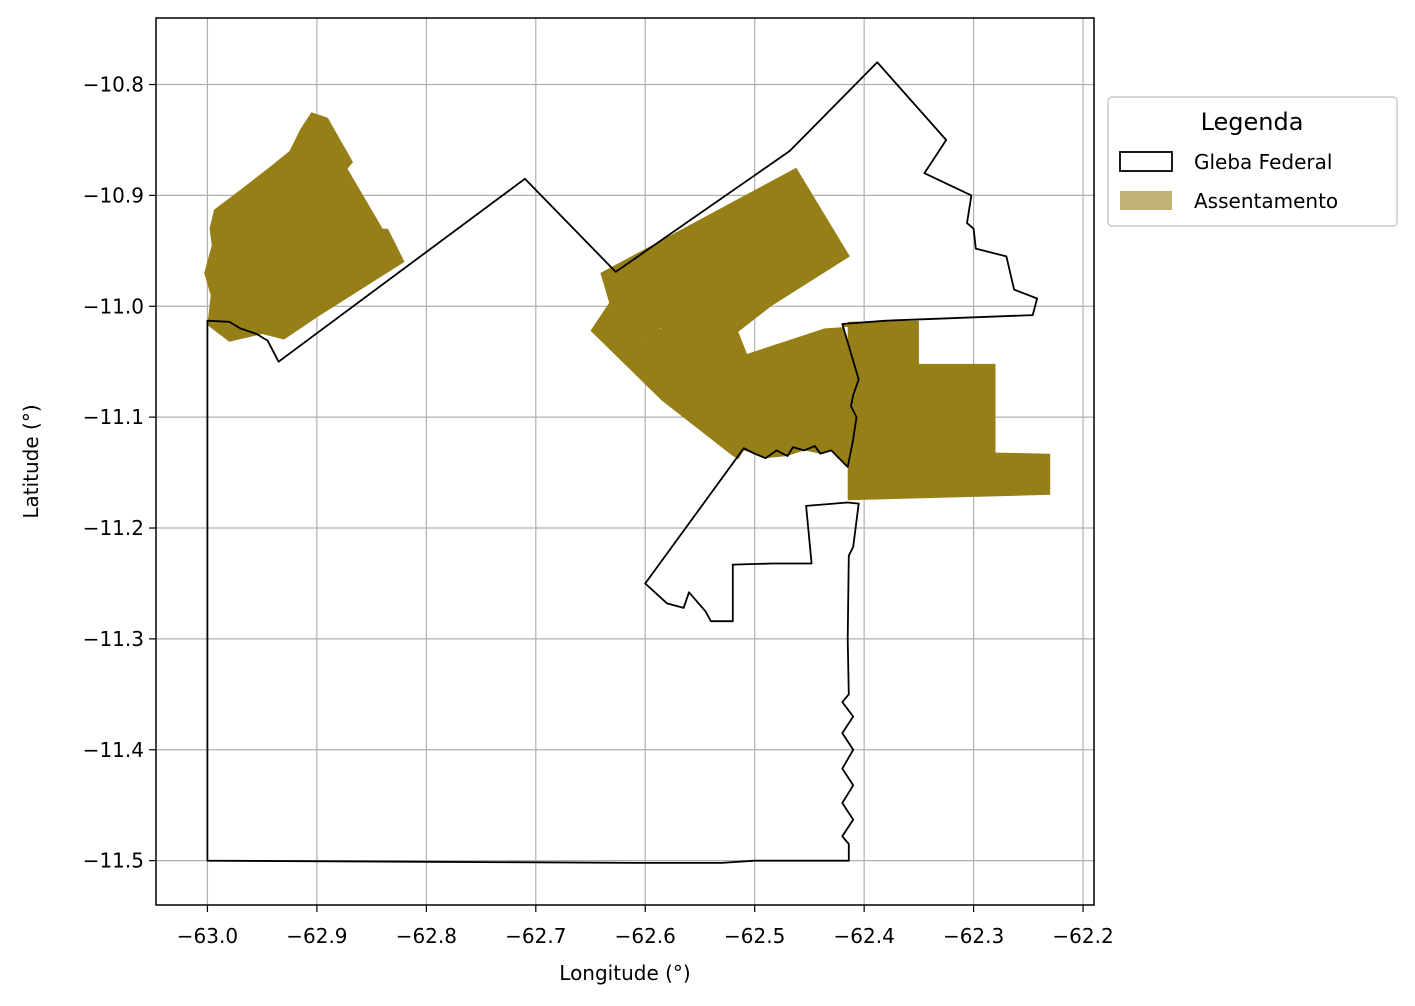  I want to click on y-tick-label: −10.9, so click(113, 195).